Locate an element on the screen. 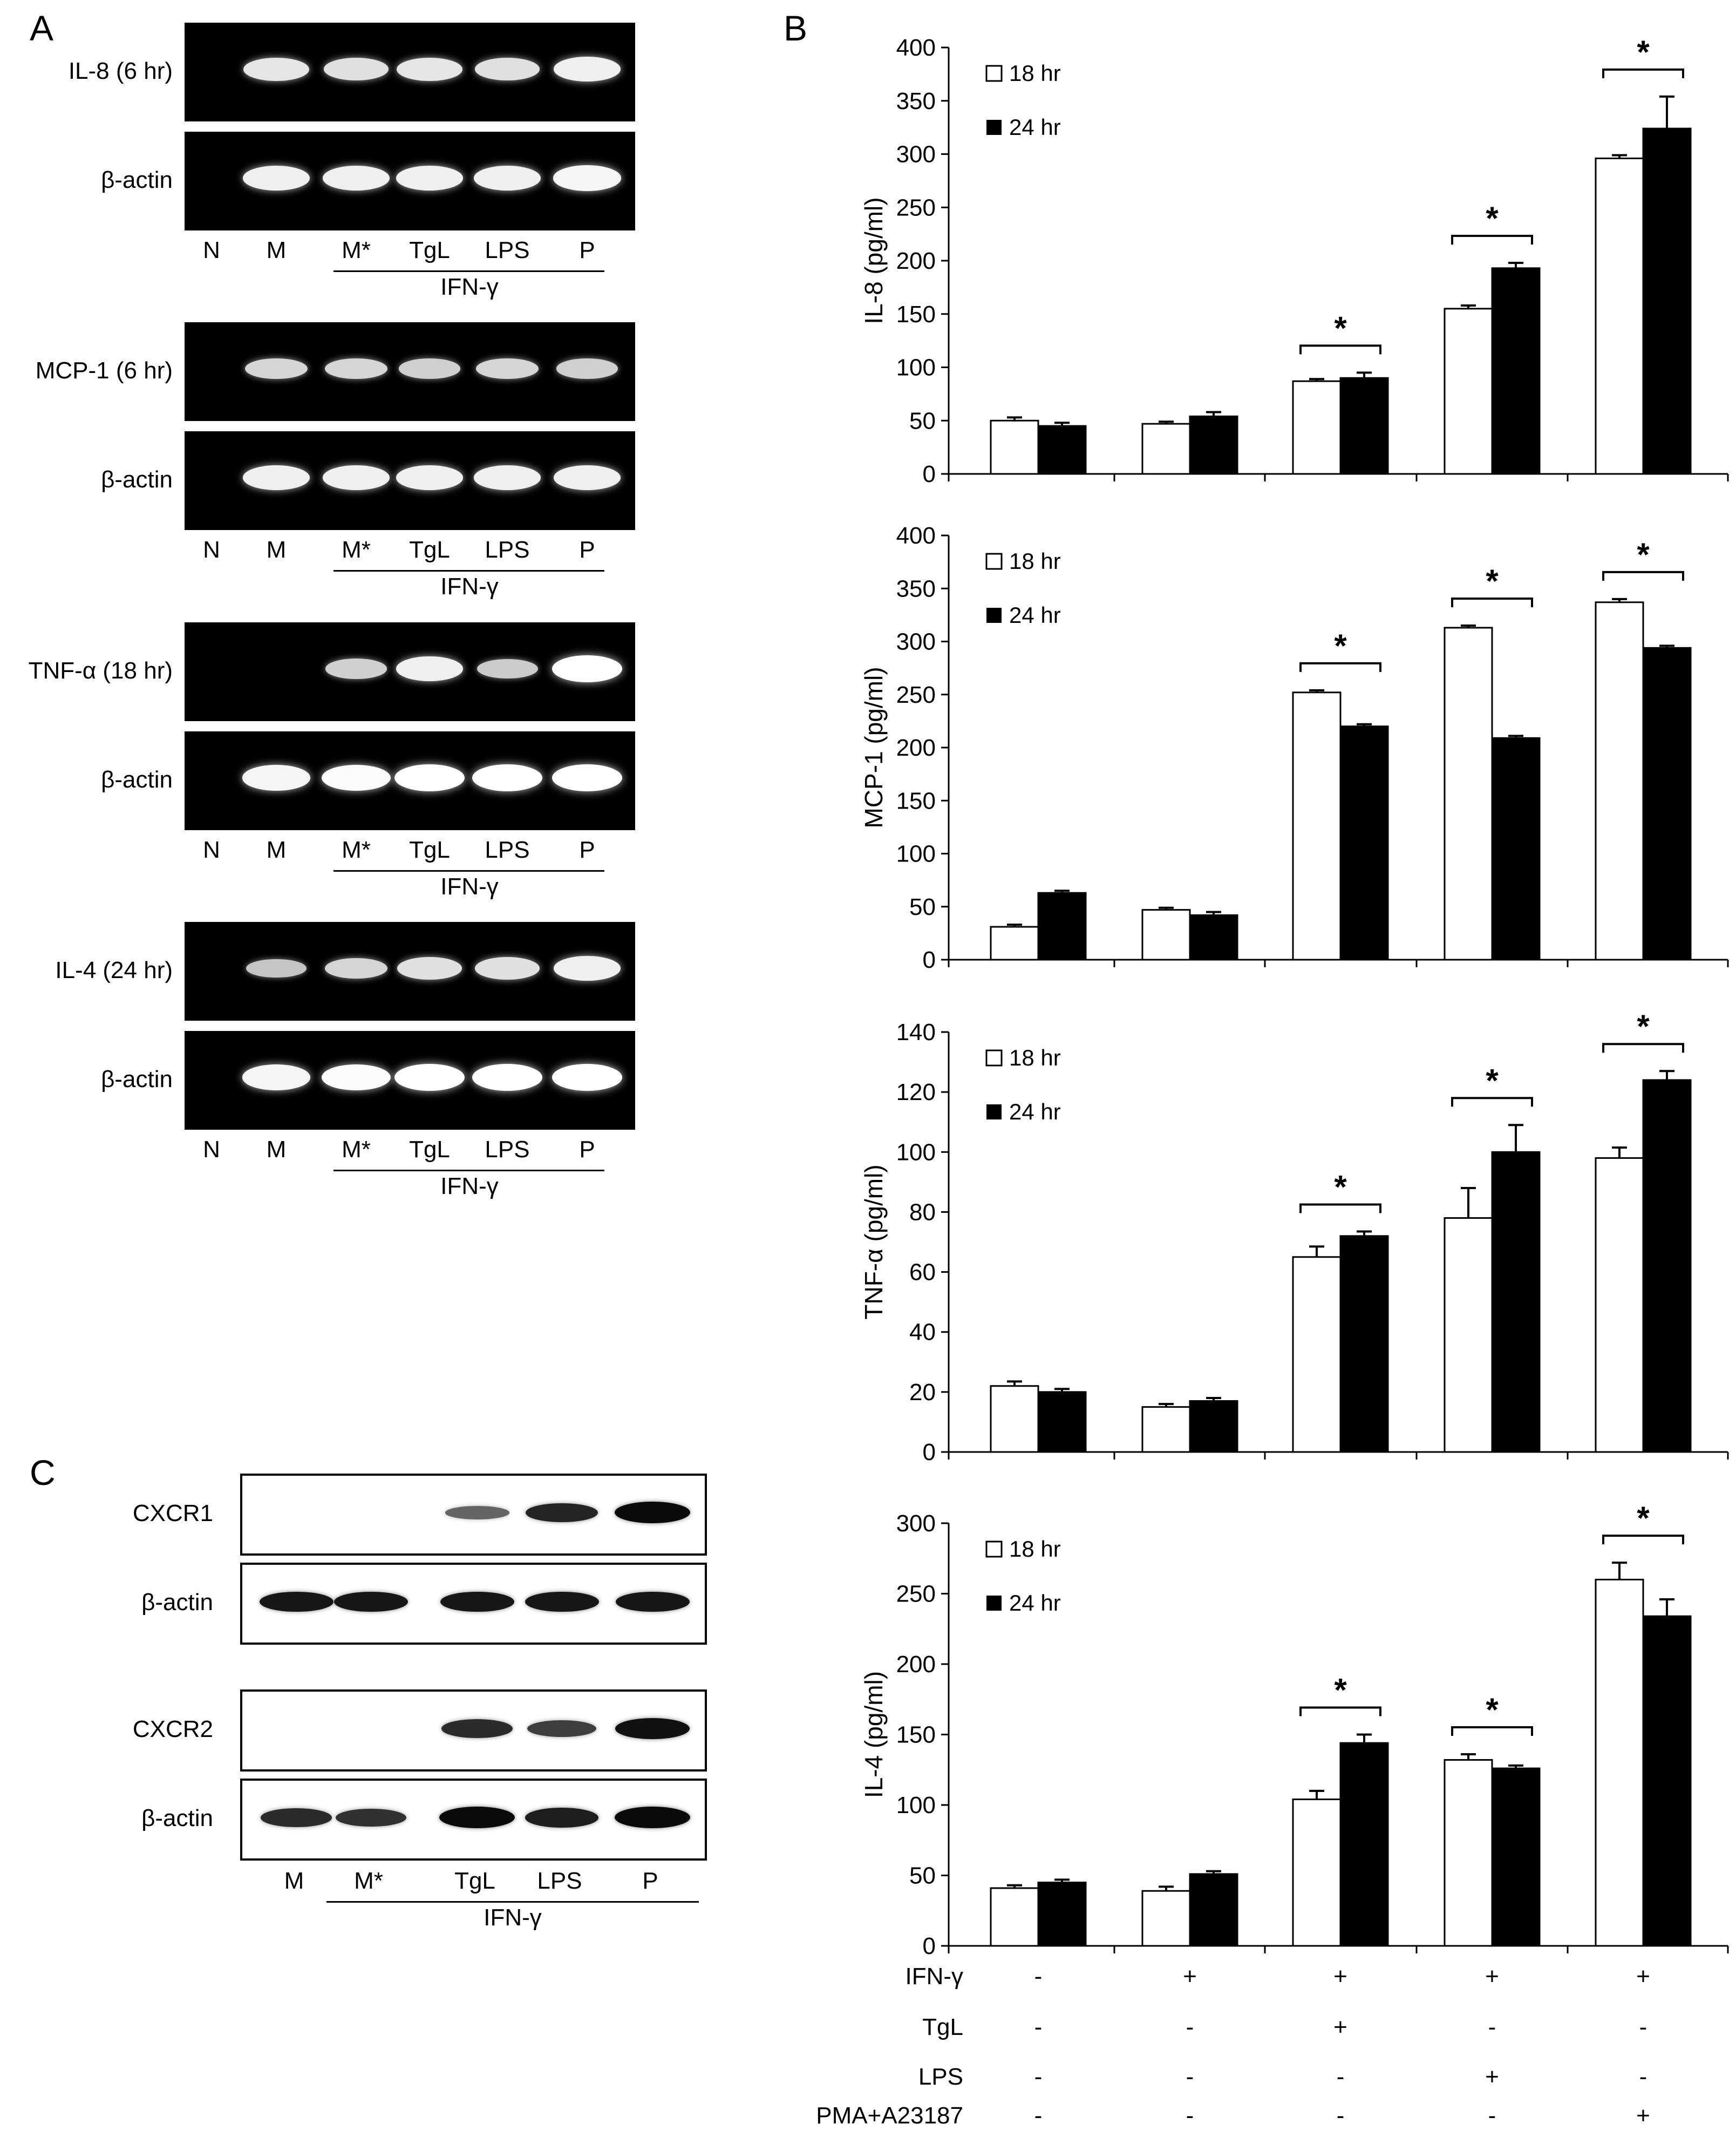 This screenshot has width=1736, height=2131. treatment-row-label: IFN-γ is located at coordinates (934, 1977).